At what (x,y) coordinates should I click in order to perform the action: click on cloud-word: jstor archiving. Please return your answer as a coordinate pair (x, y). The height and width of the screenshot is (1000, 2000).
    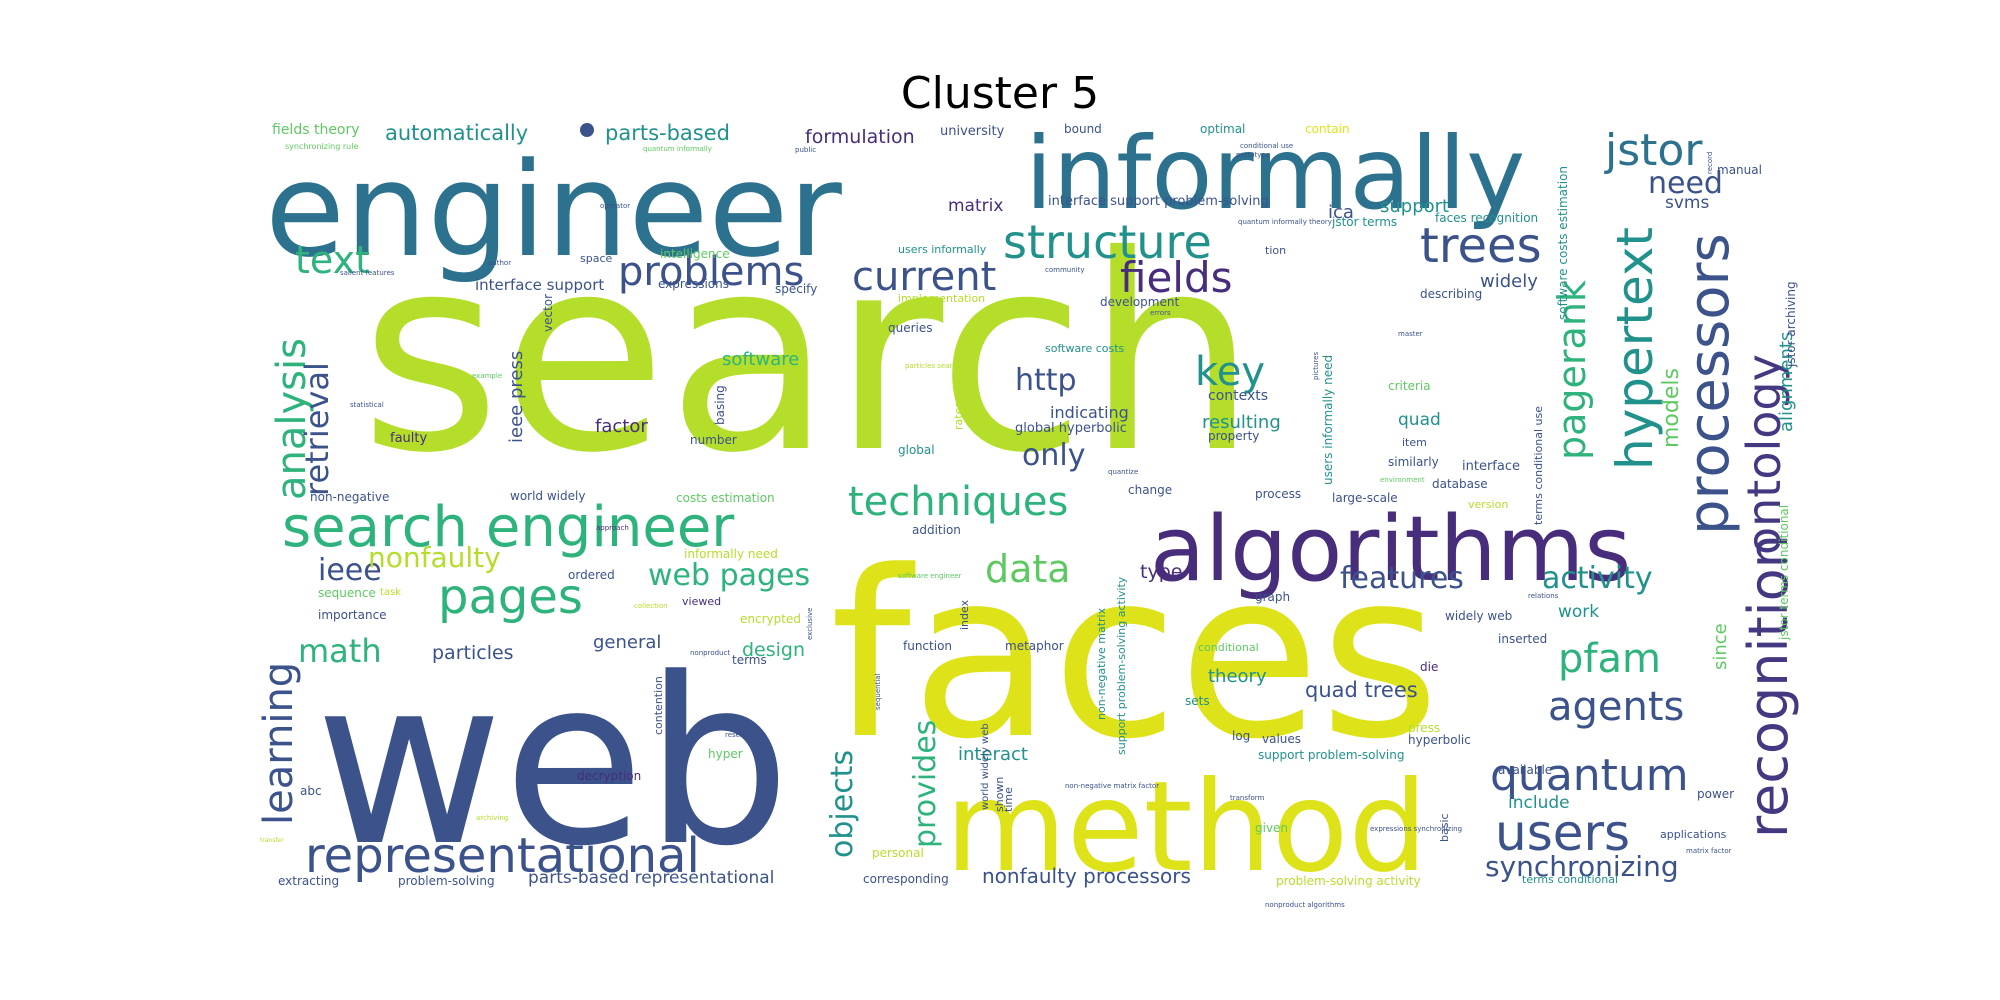
    Looking at the image, I should click on (1791, 324).